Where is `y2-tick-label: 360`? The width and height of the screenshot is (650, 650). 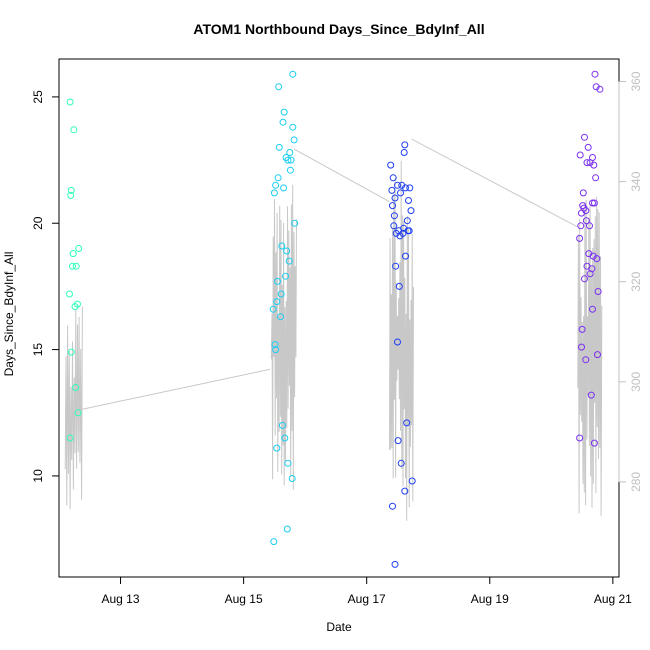
y2-tick-label: 360 is located at coordinates (636, 81).